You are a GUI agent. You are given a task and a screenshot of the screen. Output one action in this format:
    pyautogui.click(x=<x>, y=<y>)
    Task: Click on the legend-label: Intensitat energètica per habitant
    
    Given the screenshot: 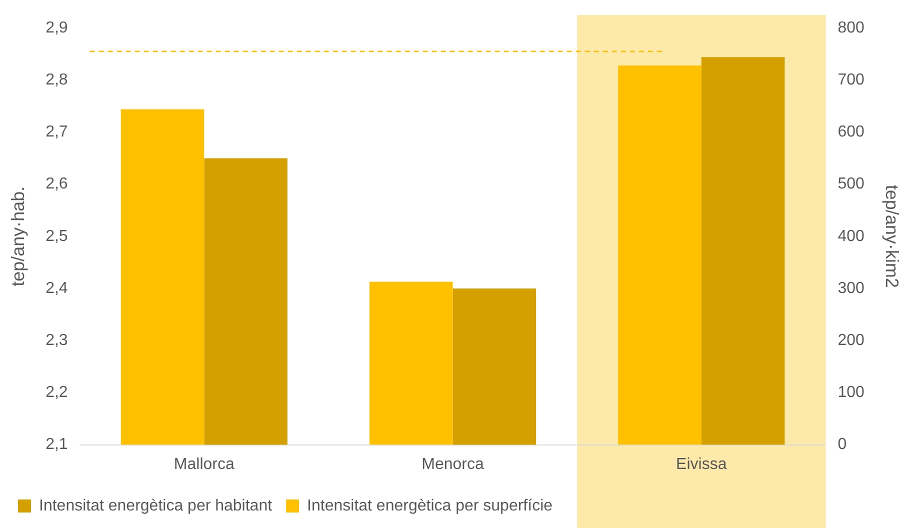 What is the action you would take?
    pyautogui.click(x=156, y=505)
    